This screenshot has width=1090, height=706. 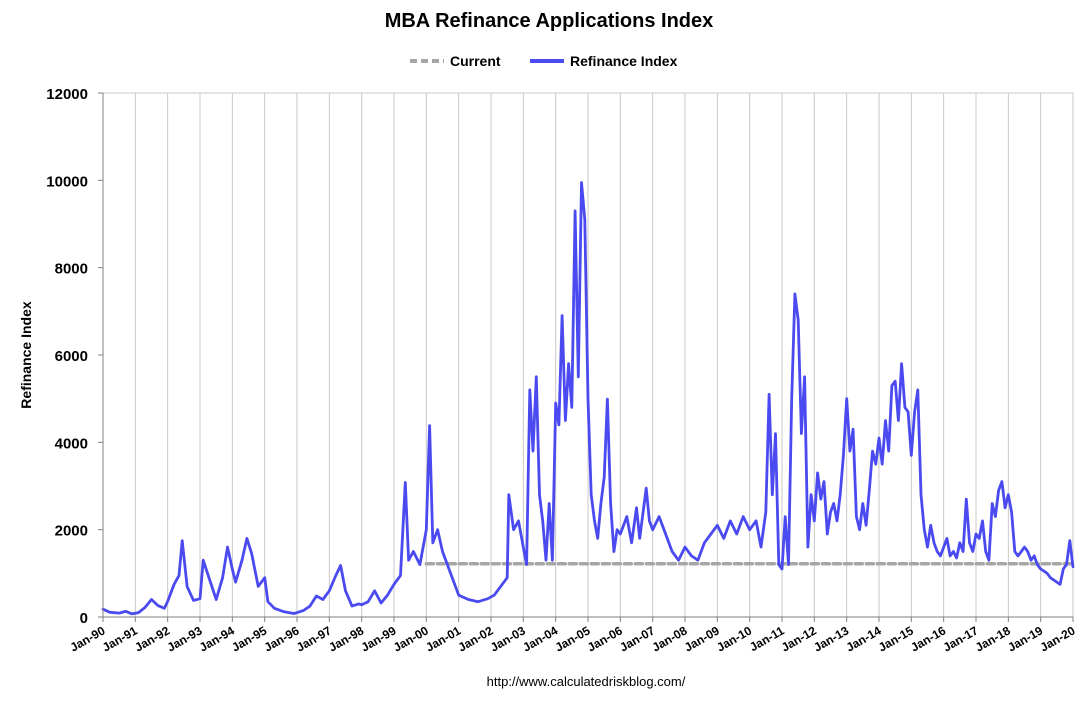 I want to click on y-axis-label: Refinance Index, so click(x=26, y=355).